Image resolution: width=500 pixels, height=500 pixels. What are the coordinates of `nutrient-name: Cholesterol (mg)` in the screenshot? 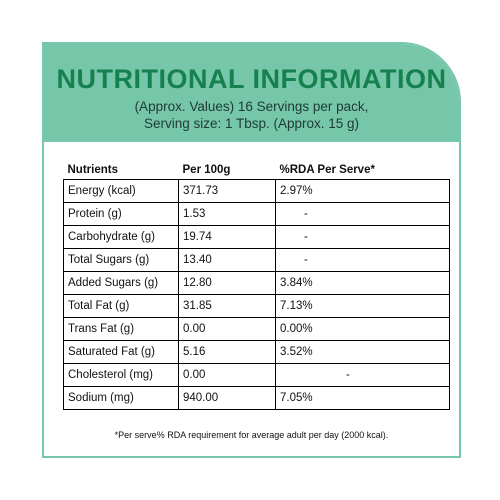 It's located at (121, 375).